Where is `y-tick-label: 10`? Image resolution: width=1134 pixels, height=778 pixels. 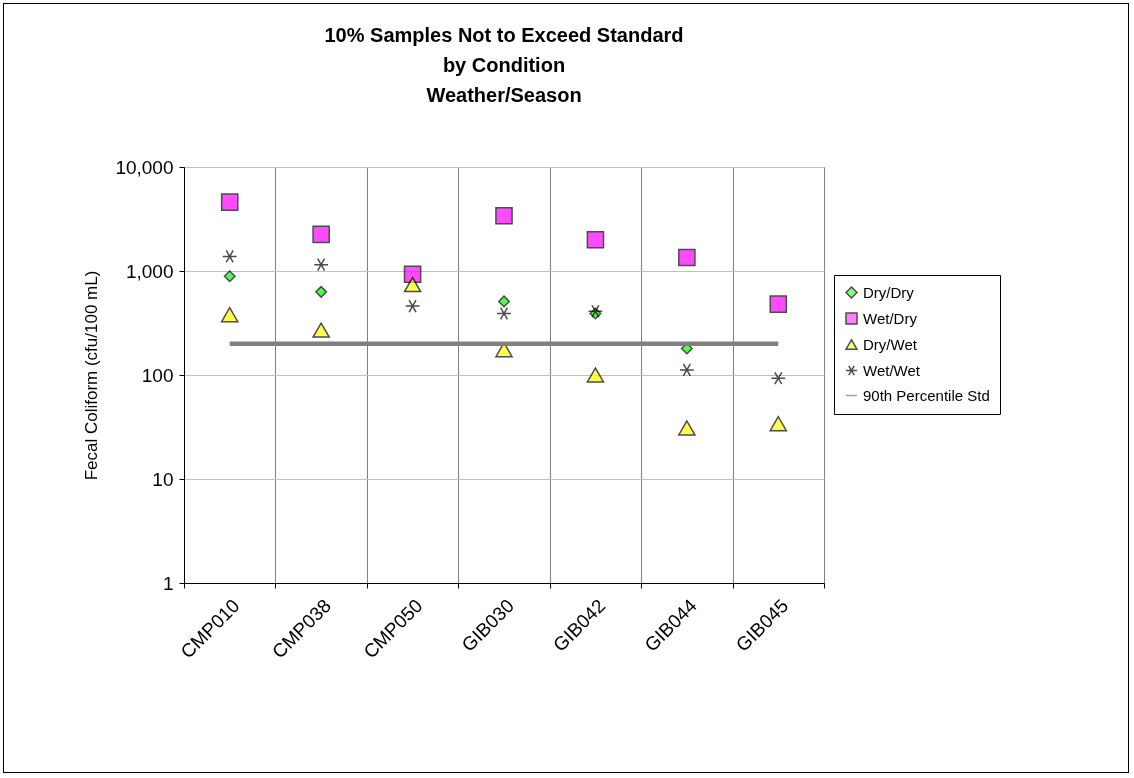
y-tick-label: 10 is located at coordinates (163, 479).